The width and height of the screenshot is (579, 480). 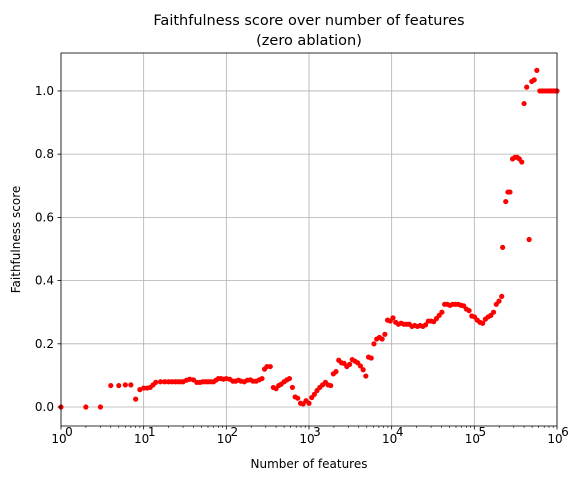 What do you see at coordinates (44, 154) in the screenshot?
I see `y-tick-label: 0.8` at bounding box center [44, 154].